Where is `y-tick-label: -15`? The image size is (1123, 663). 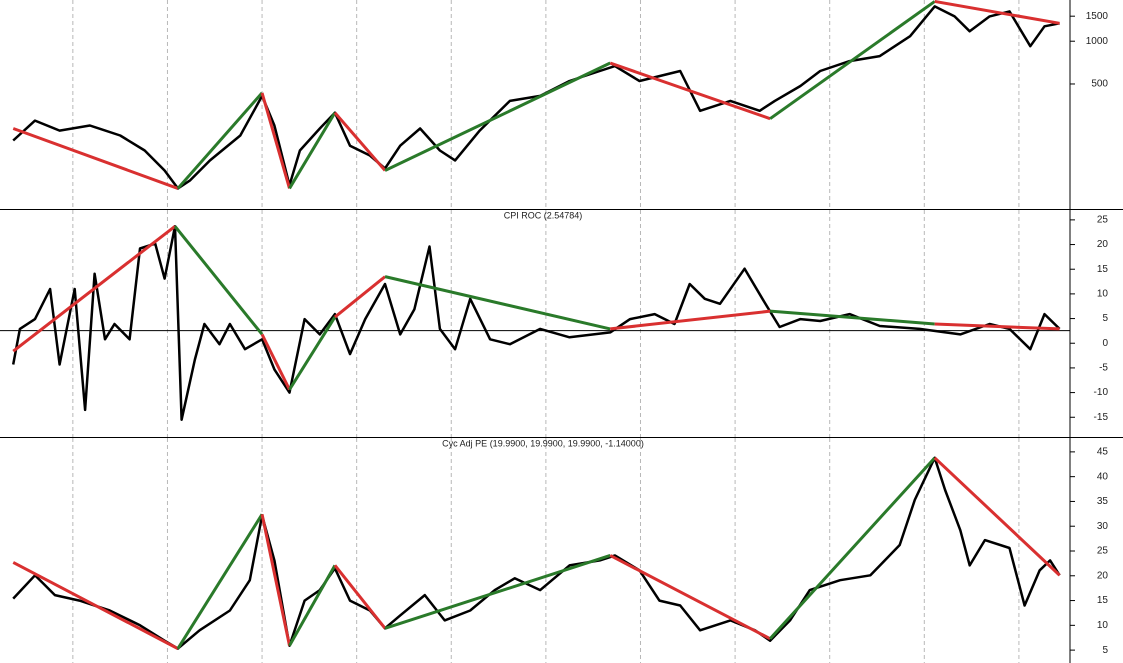
y-tick-label: -15 is located at coordinates (1101, 417).